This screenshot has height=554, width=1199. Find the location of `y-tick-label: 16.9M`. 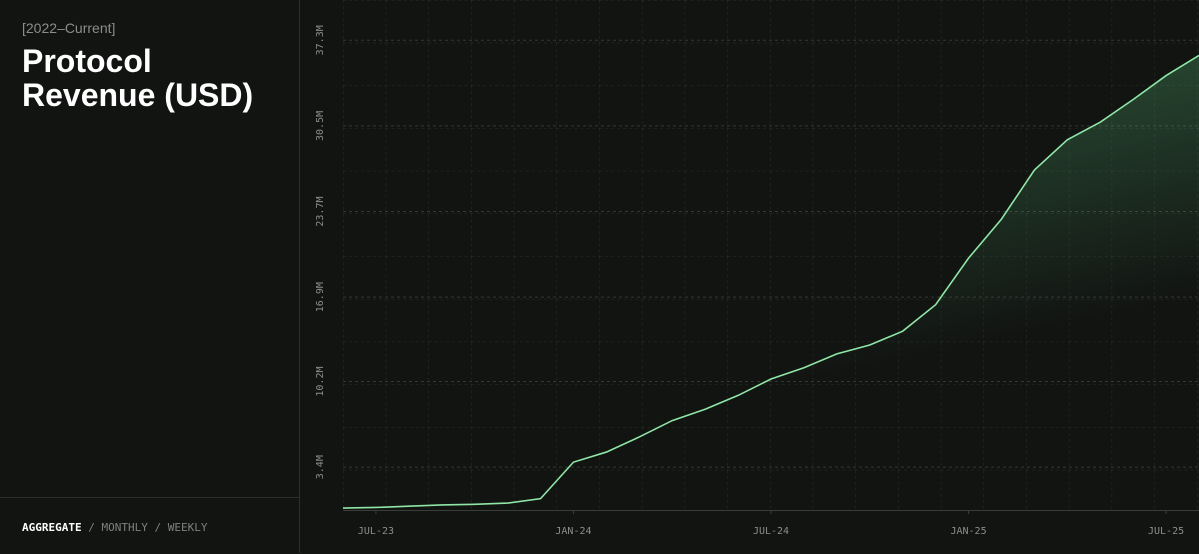

y-tick-label: 16.9M is located at coordinates (320, 297).